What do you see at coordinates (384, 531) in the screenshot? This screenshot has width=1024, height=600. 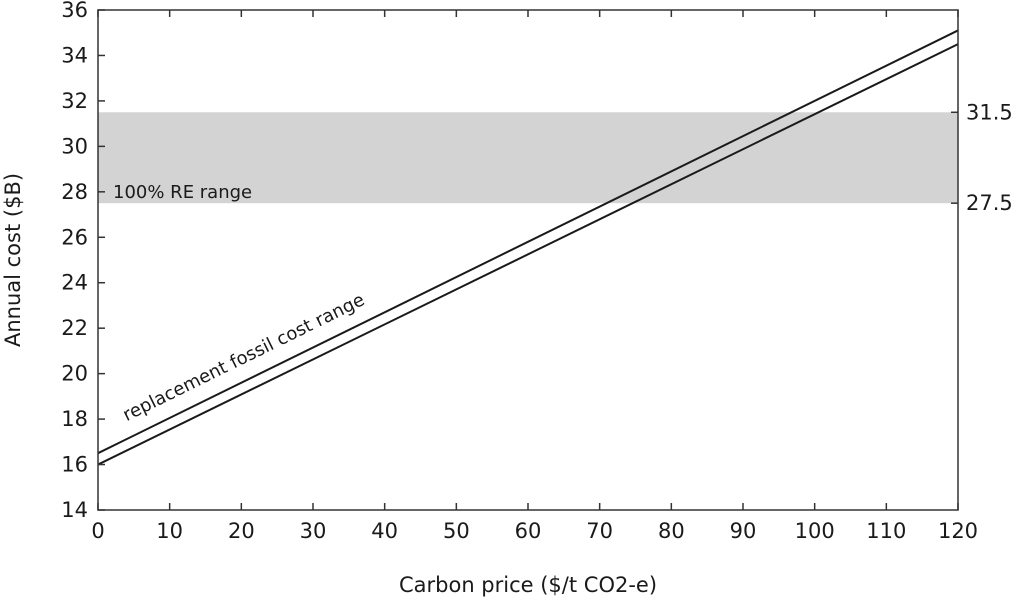 I see `x-tick-label: 40` at bounding box center [384, 531].